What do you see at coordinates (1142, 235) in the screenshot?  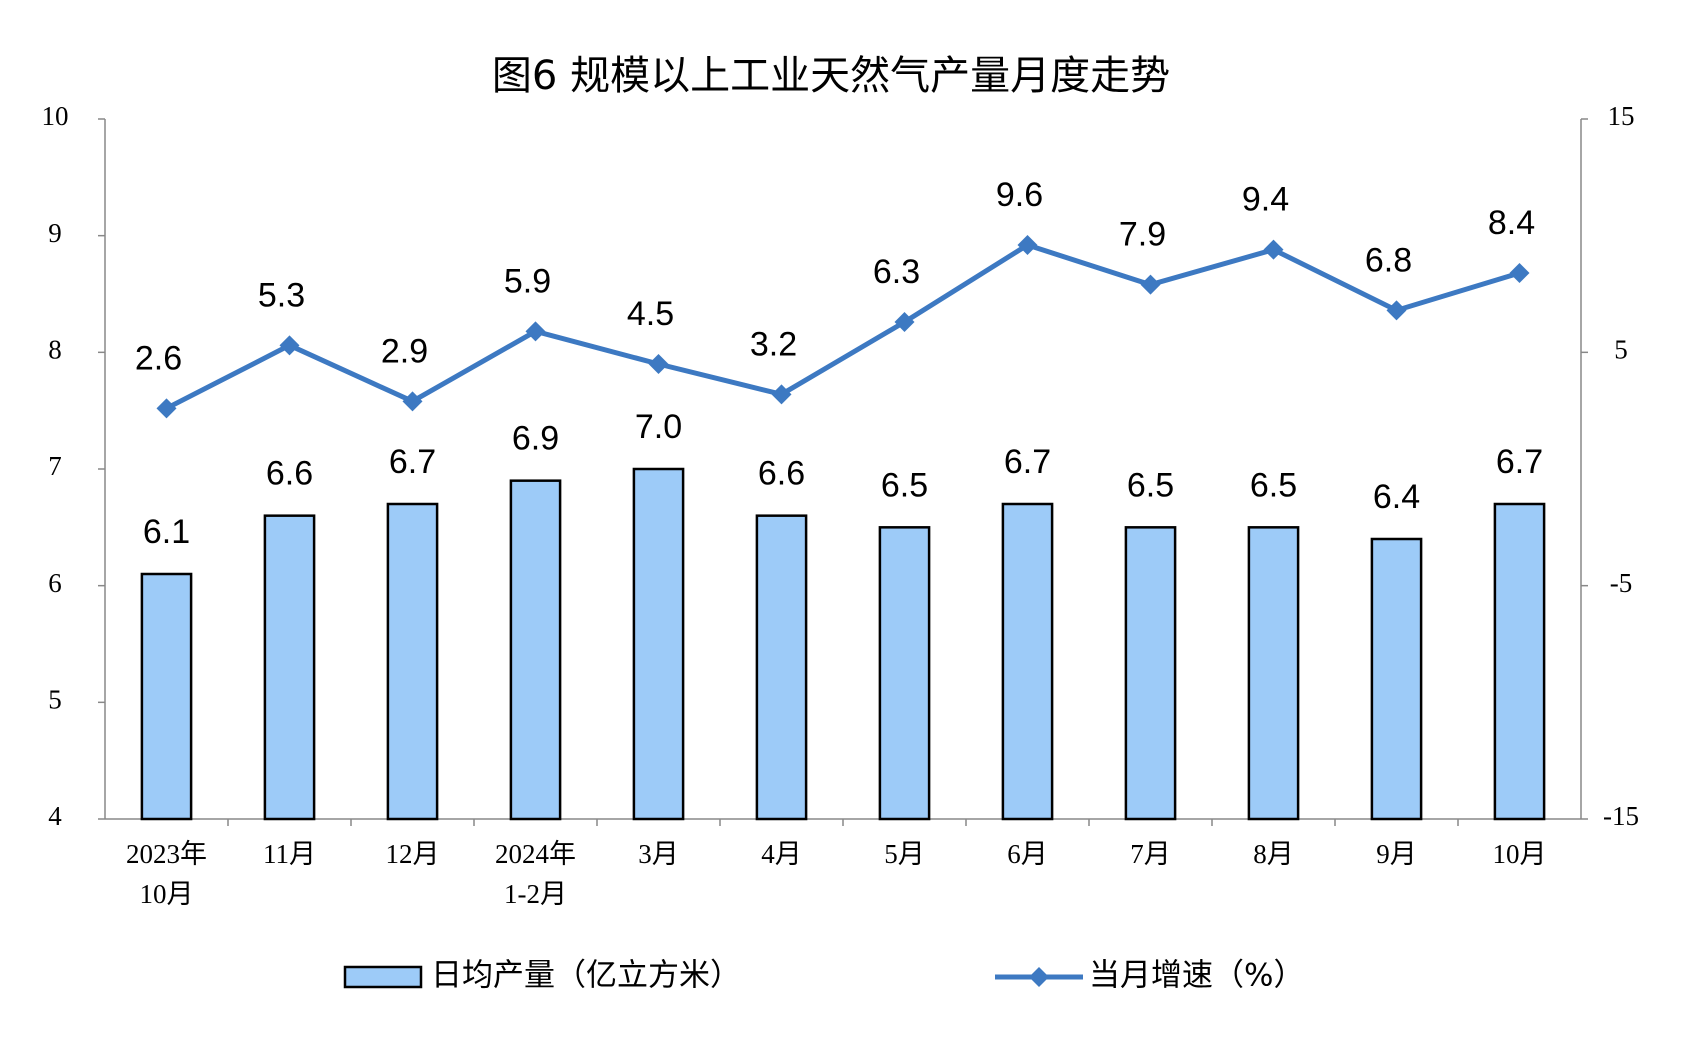 I see `data-label: 7.9` at bounding box center [1142, 235].